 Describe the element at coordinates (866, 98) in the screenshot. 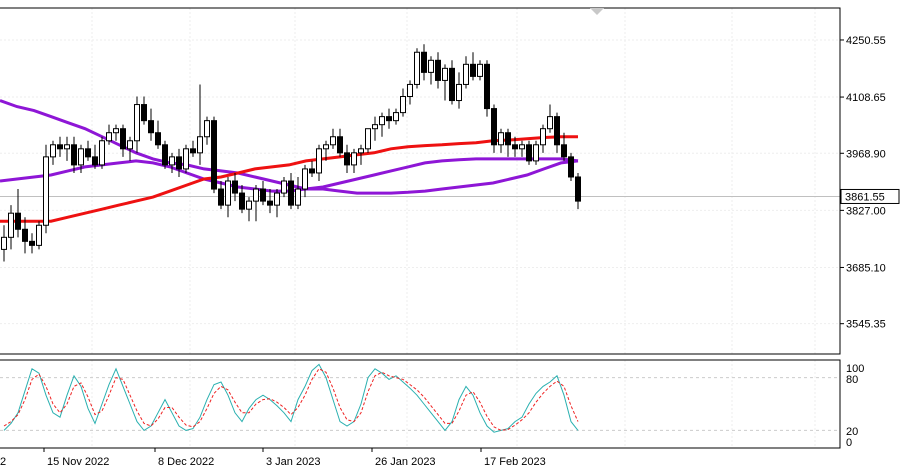

I see `y-tick-label: 4108.65` at that location.